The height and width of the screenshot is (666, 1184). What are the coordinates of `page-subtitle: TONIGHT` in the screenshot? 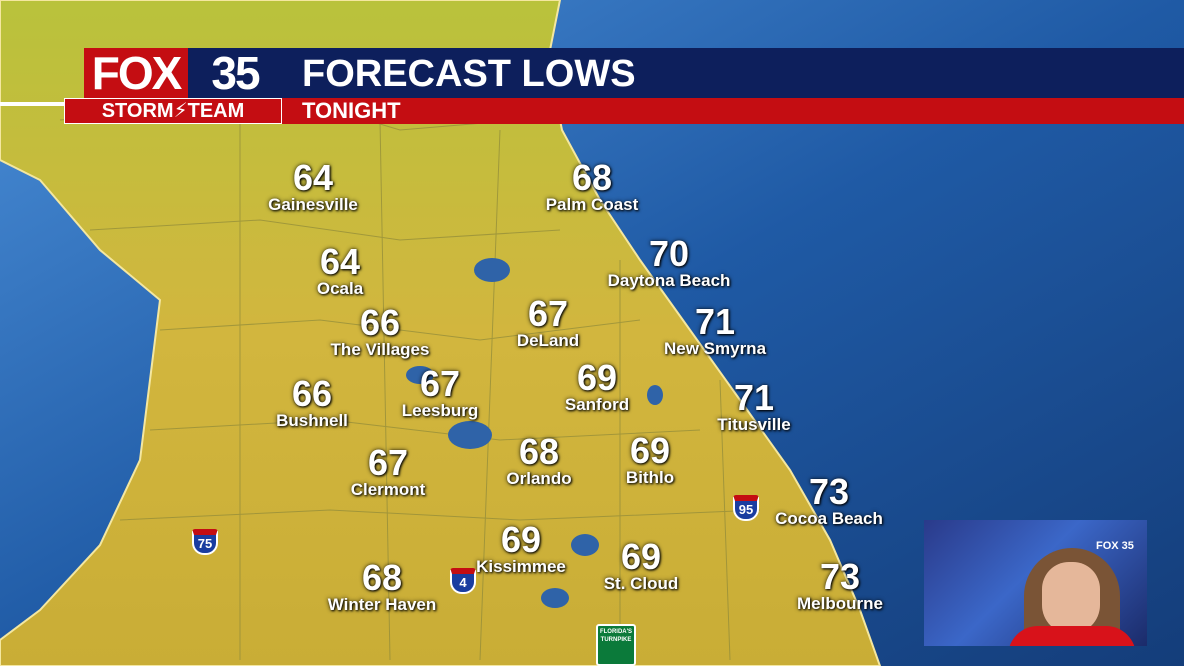 It's located at (351, 110).